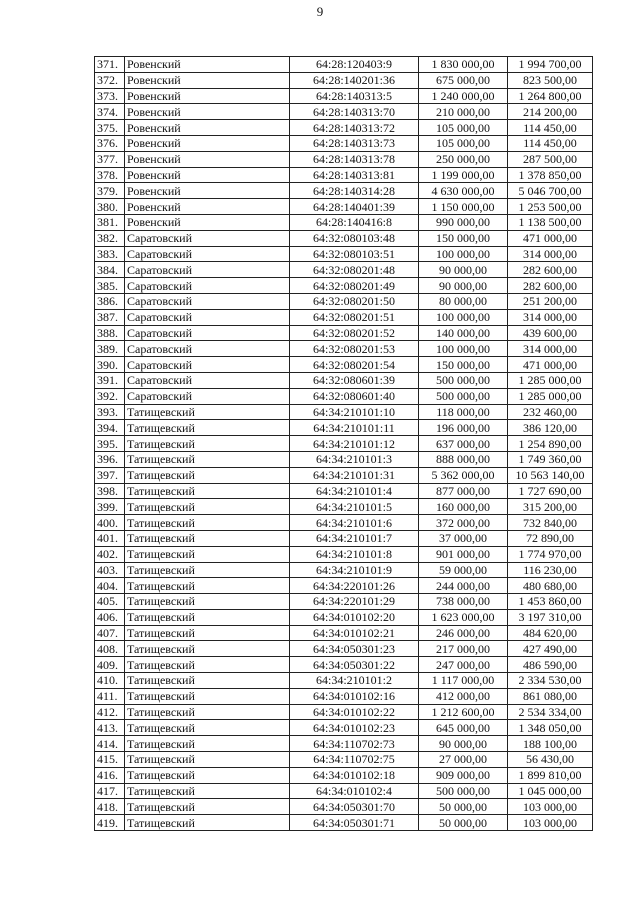 The image size is (640, 905). Describe the element at coordinates (463, 443) in the screenshot. I see `value-1: 637 000,00` at that location.